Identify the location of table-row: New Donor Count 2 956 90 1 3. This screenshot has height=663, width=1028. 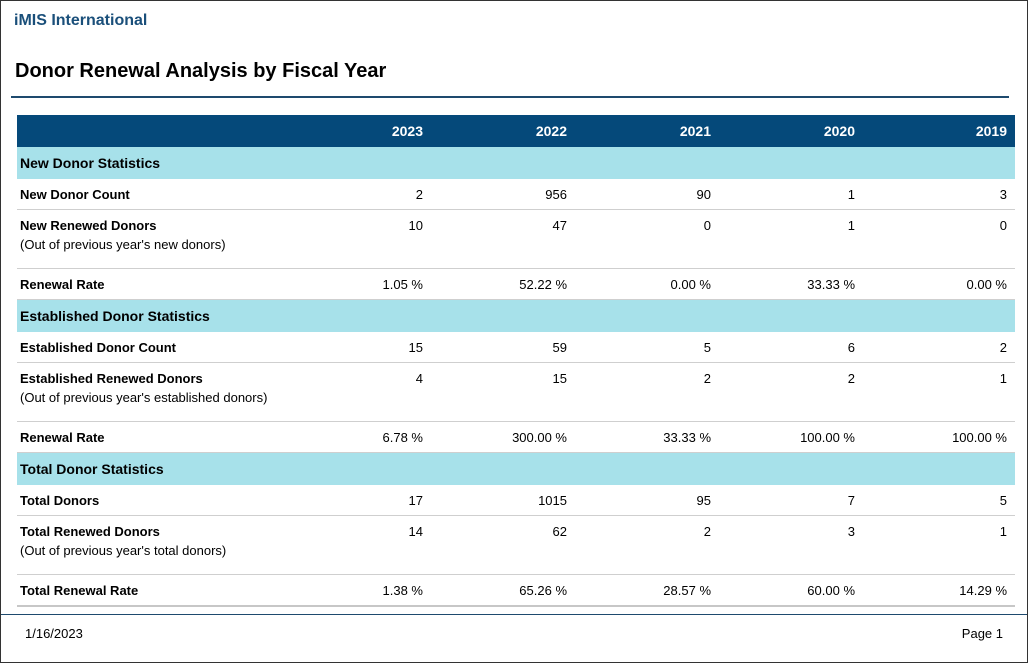
(516, 194).